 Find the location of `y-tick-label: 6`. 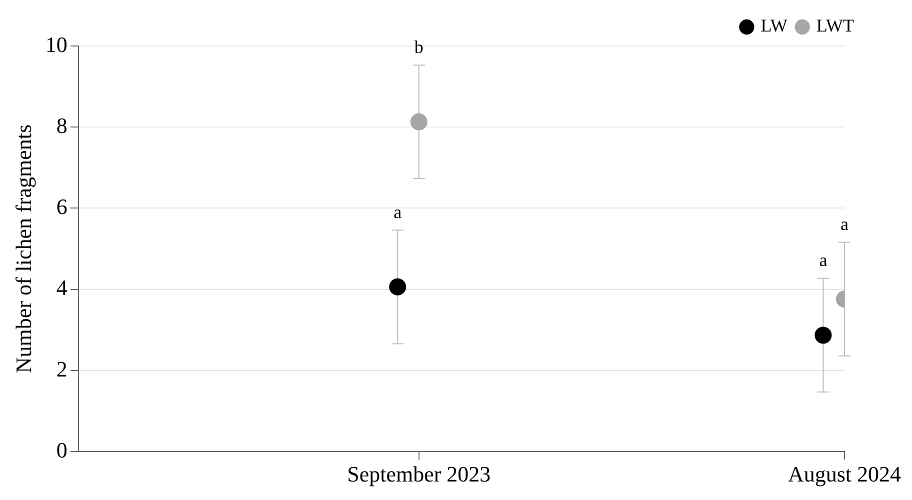

y-tick-label: 6 is located at coordinates (62, 207).